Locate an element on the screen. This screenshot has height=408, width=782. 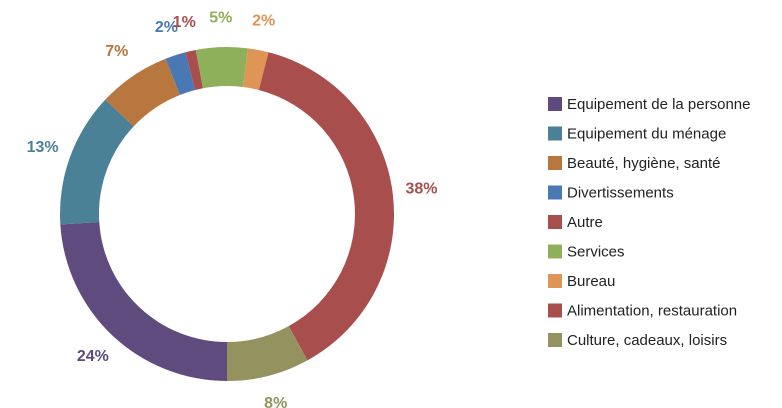
legend-label: Bureau is located at coordinates (591, 281).